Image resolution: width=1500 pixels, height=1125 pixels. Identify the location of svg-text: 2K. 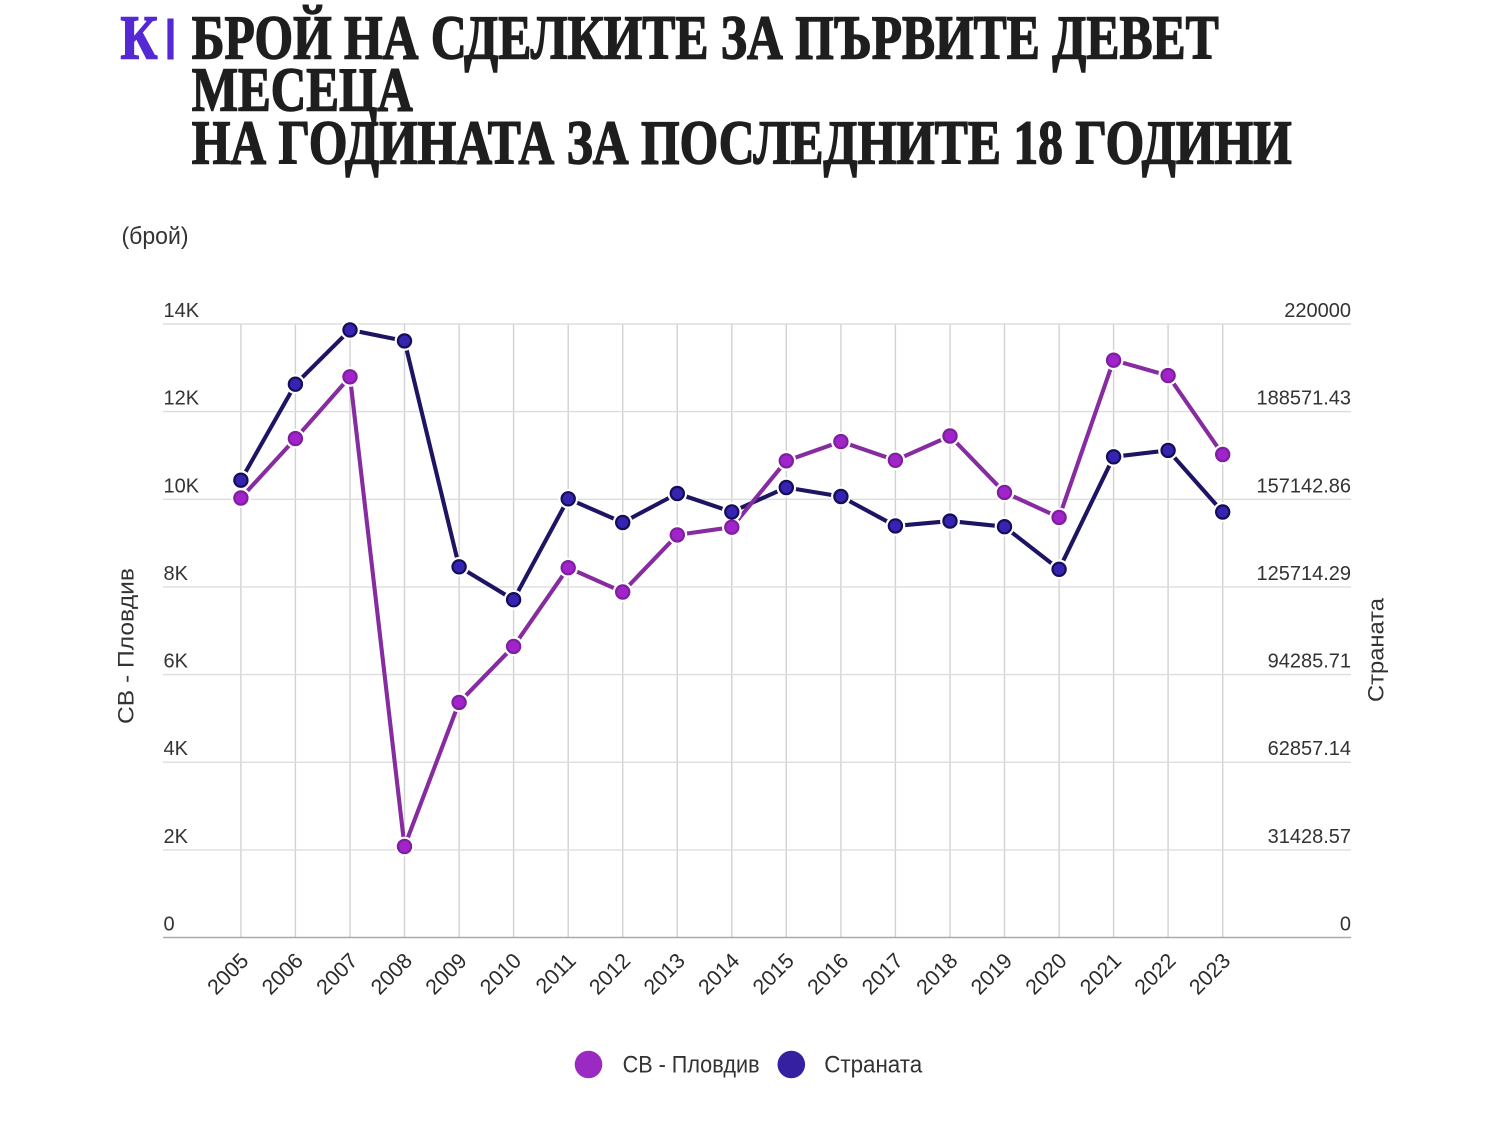
(176, 837).